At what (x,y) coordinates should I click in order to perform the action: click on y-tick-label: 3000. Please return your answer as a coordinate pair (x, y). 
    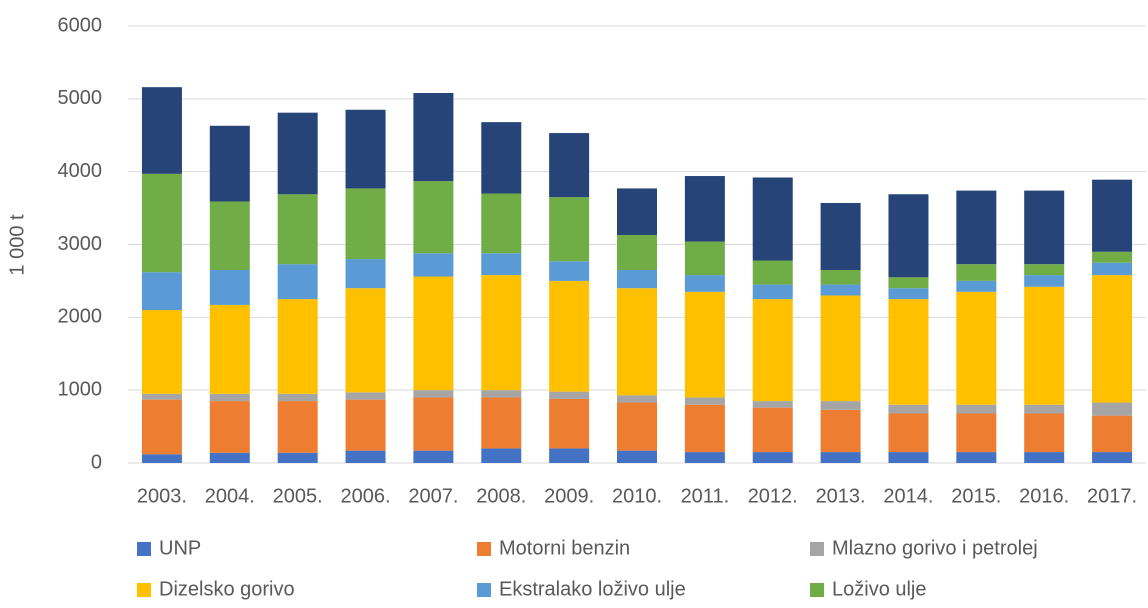
    Looking at the image, I should click on (80, 244).